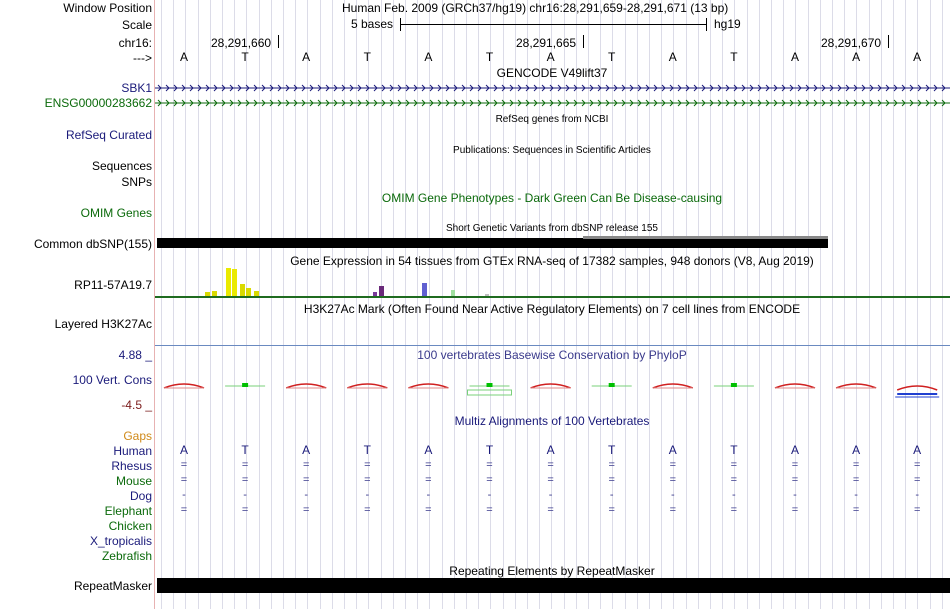  Describe the element at coordinates (120, 541) in the screenshot. I see `species-label-x_tropicalis: X_tropicalis` at that location.